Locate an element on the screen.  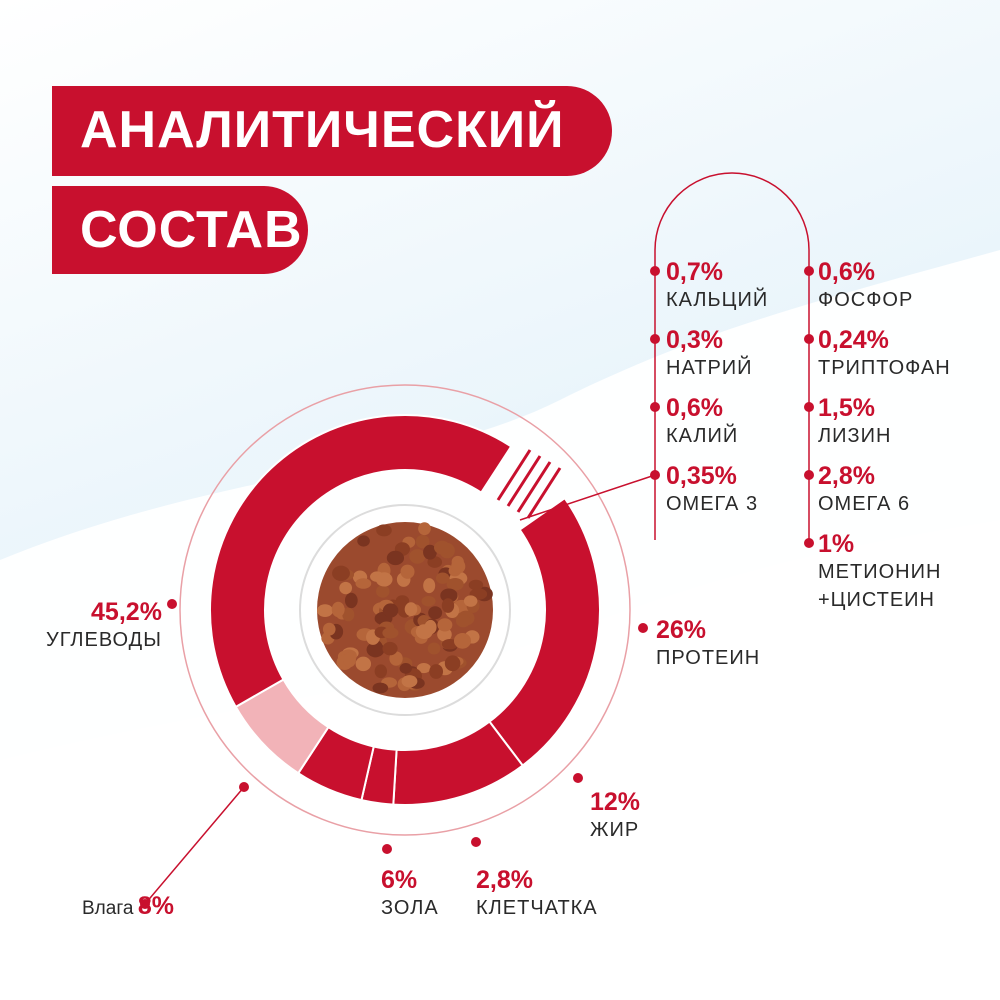
mineral-potassium: 0,6% КАЛИЙ is located at coordinates (702, 422).